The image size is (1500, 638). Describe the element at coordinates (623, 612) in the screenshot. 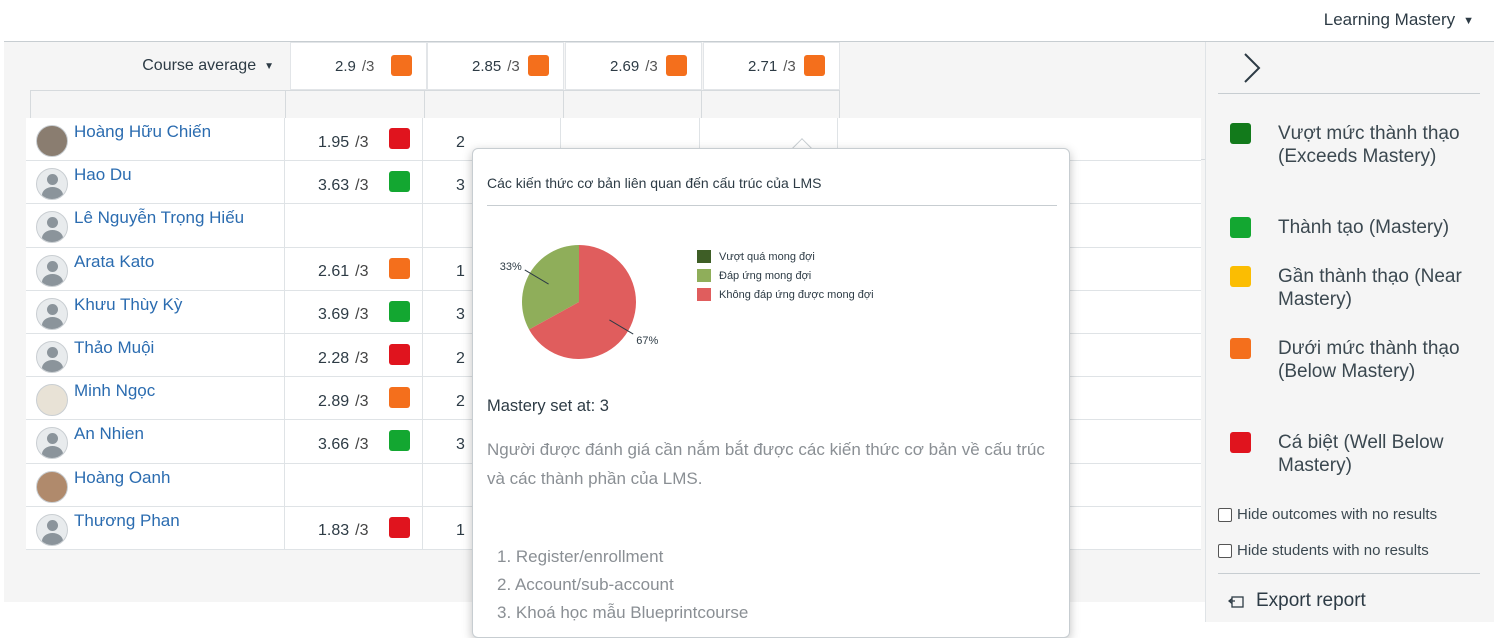

I see `outcome-step: 3. Khoá học mẫu Blueprintcourse` at that location.